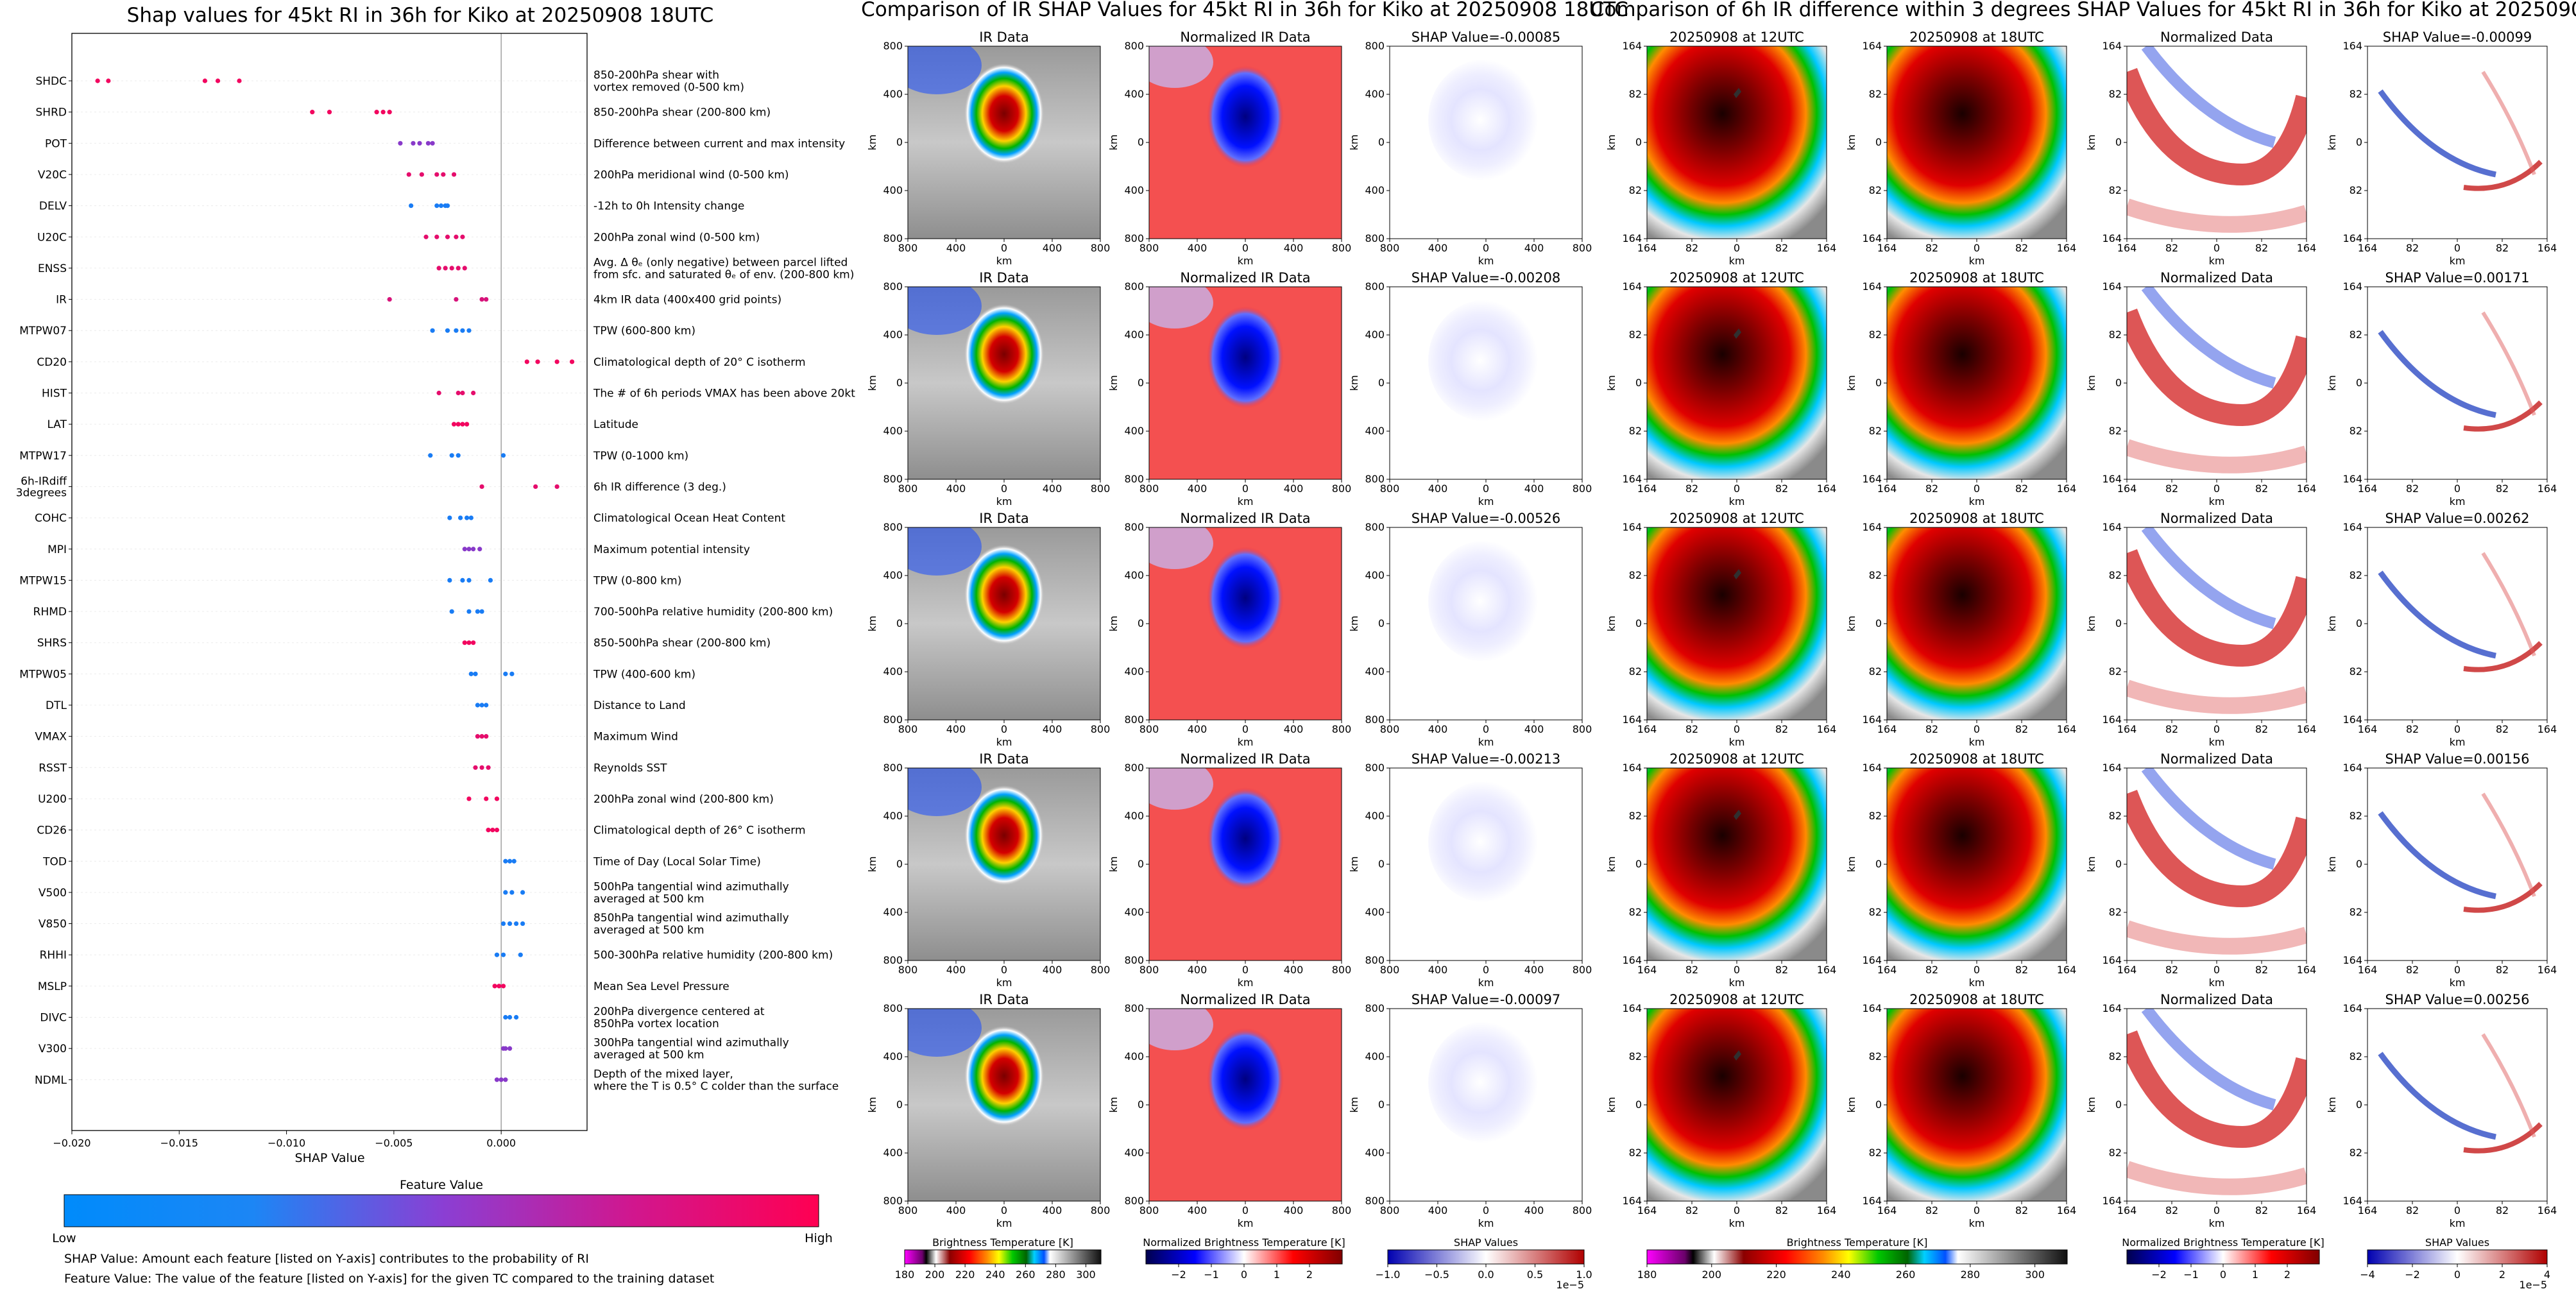 Image resolution: width=2576 pixels, height=1289 pixels. Describe the element at coordinates (1141, 1104) in the screenshot. I see `panel-y-tick-label: 0` at that location.